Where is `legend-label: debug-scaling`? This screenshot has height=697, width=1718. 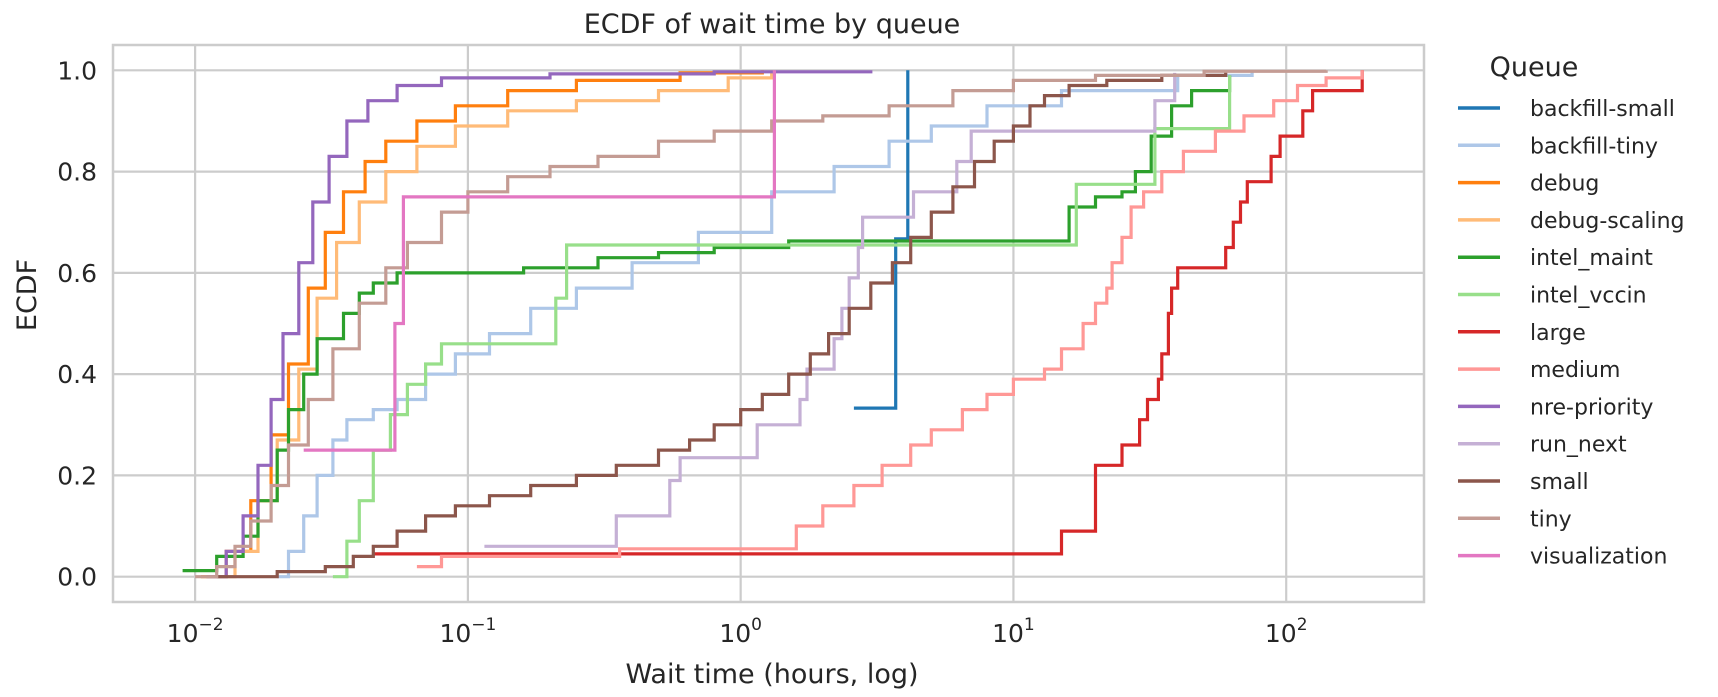
legend-label: debug-scaling is located at coordinates (1607, 221).